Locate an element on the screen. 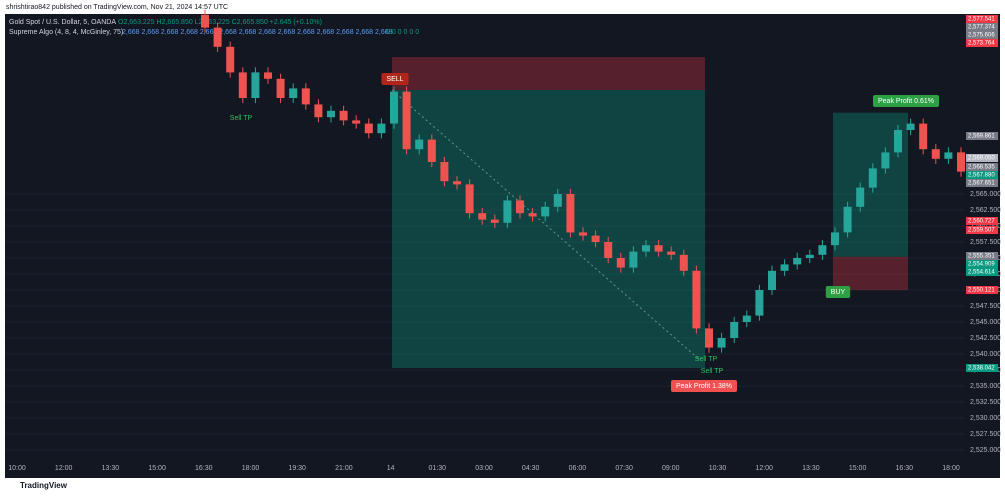 The height and width of the screenshot is (500, 1005). price-label: 2,569.050 is located at coordinates (981, 159).